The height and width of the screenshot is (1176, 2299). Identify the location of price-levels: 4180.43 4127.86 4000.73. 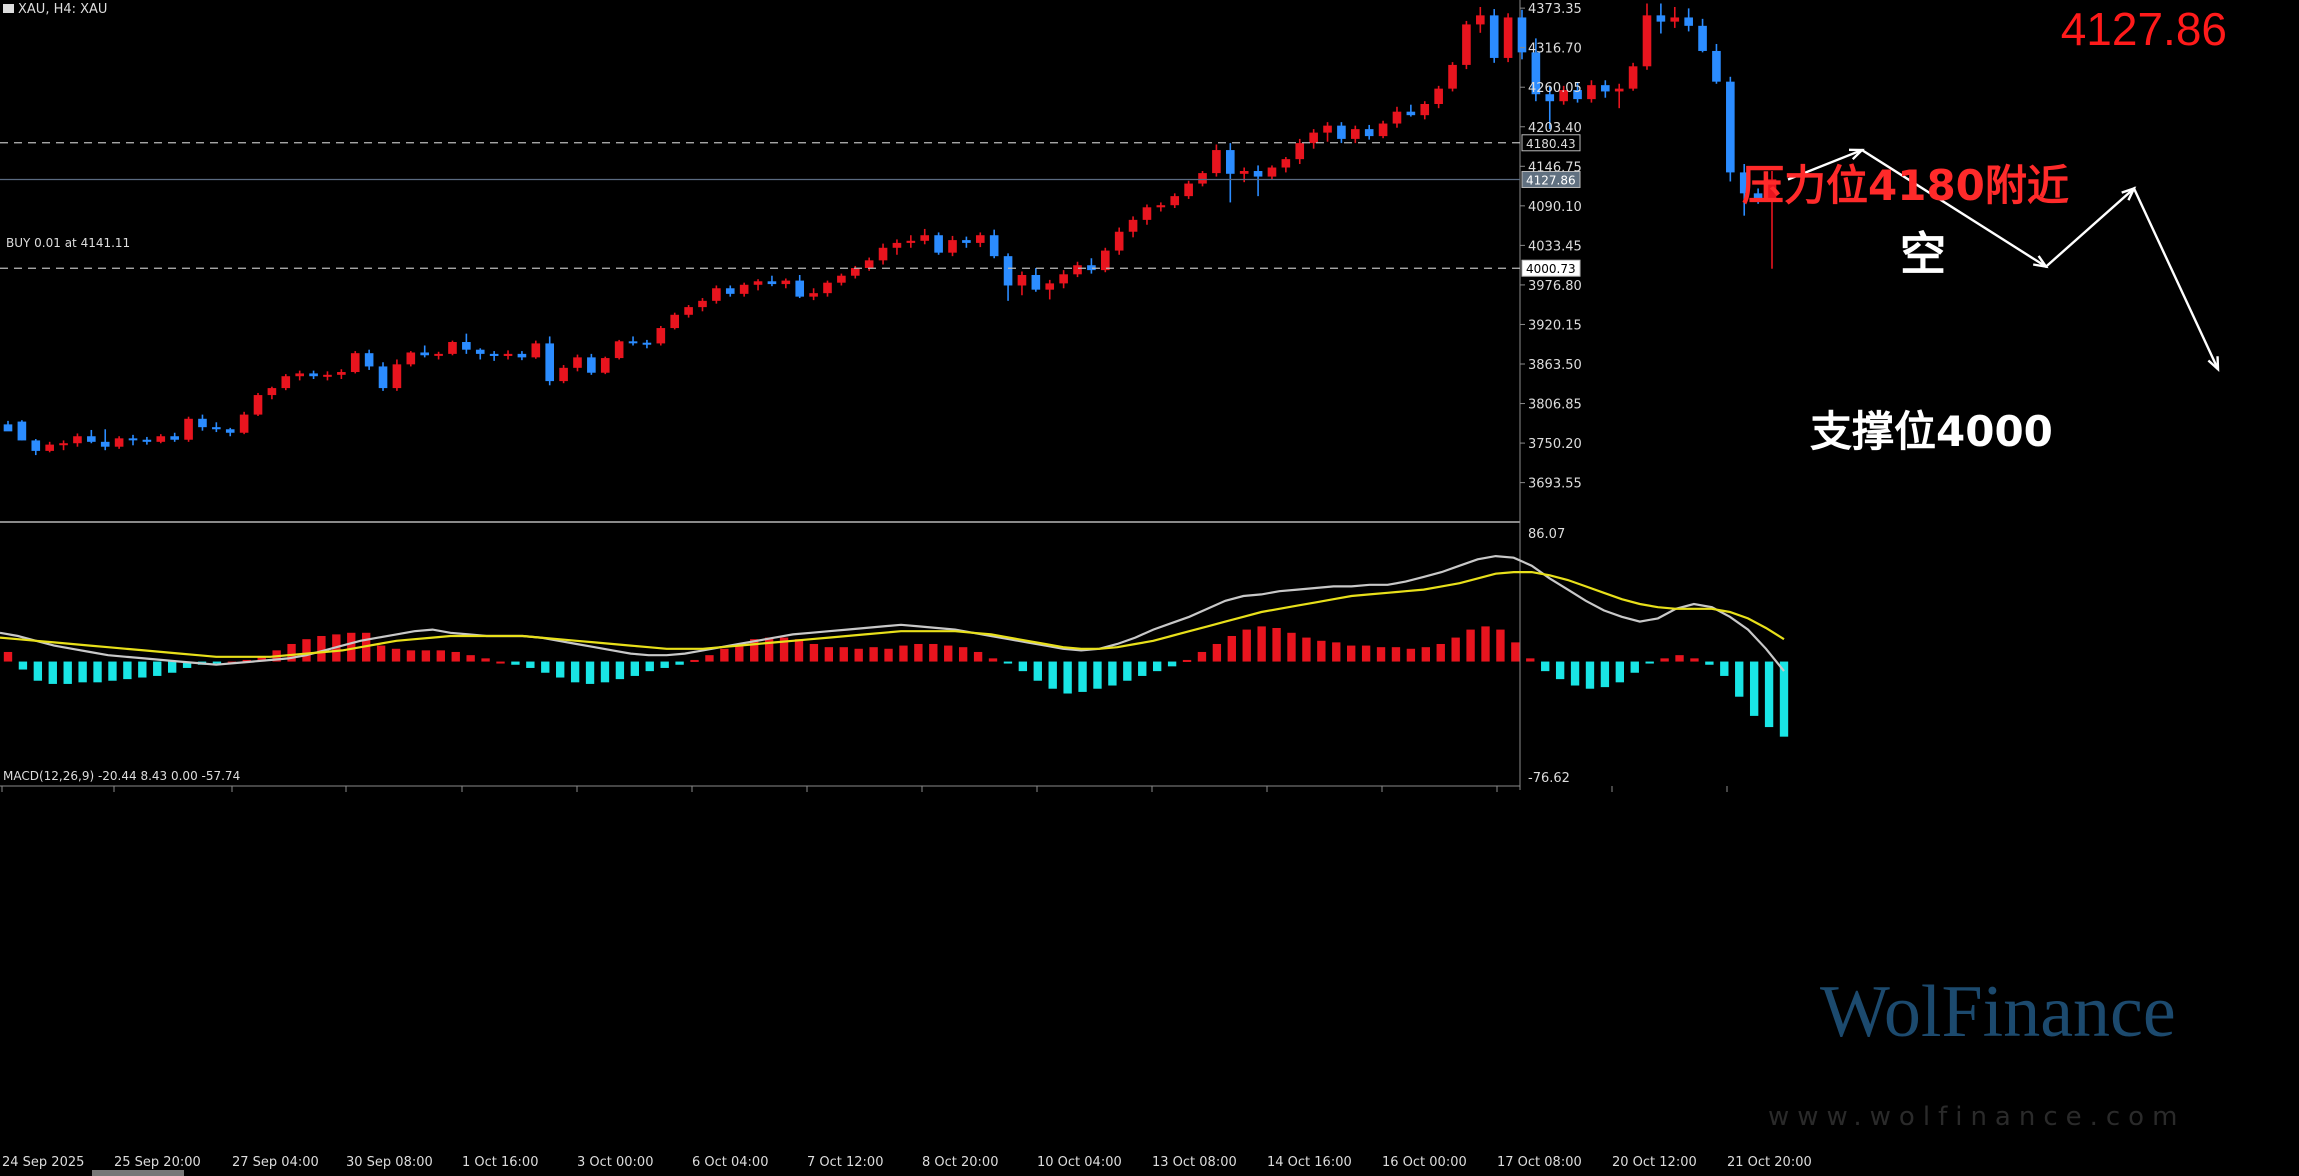
(790, 205).